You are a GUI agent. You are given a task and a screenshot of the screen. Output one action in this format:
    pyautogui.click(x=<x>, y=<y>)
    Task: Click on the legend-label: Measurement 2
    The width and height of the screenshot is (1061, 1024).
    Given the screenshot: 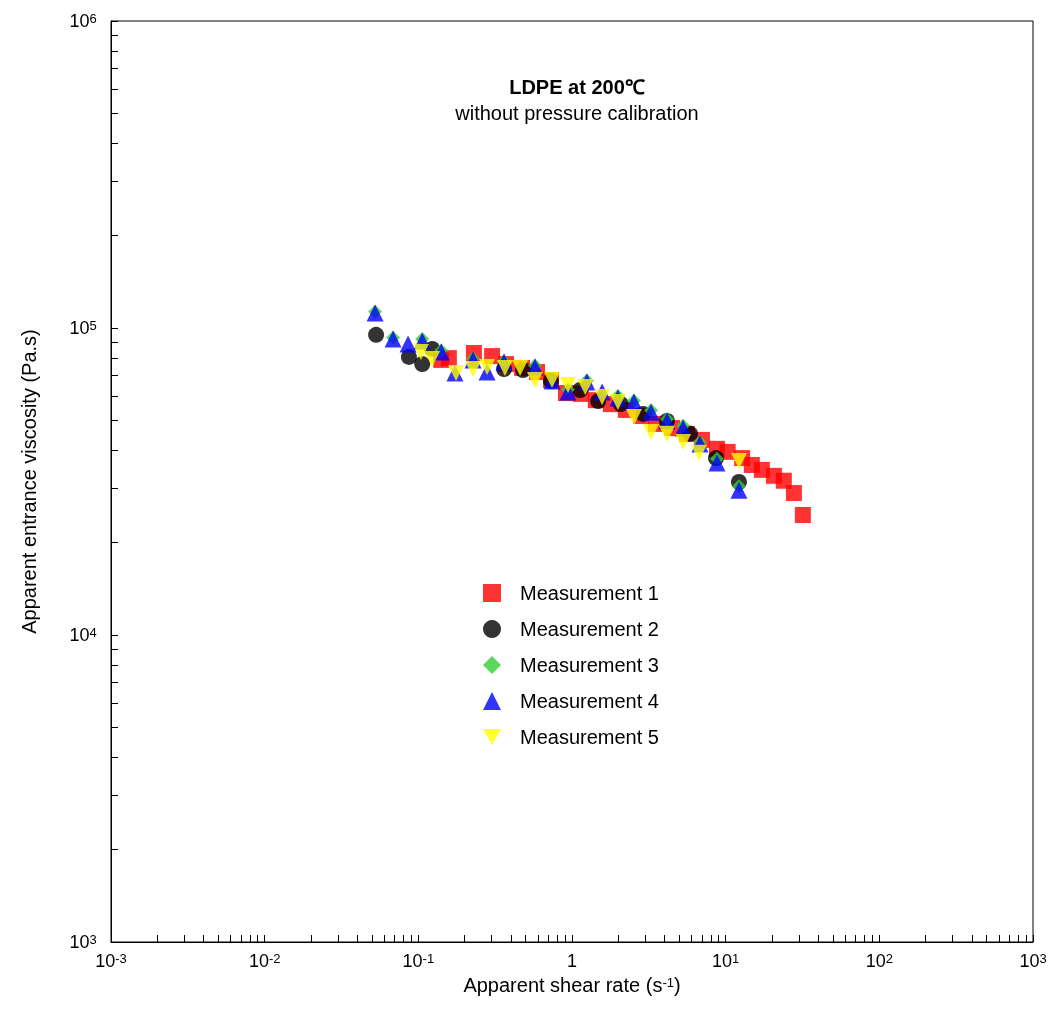 What is the action you would take?
    pyautogui.click(x=589, y=629)
    